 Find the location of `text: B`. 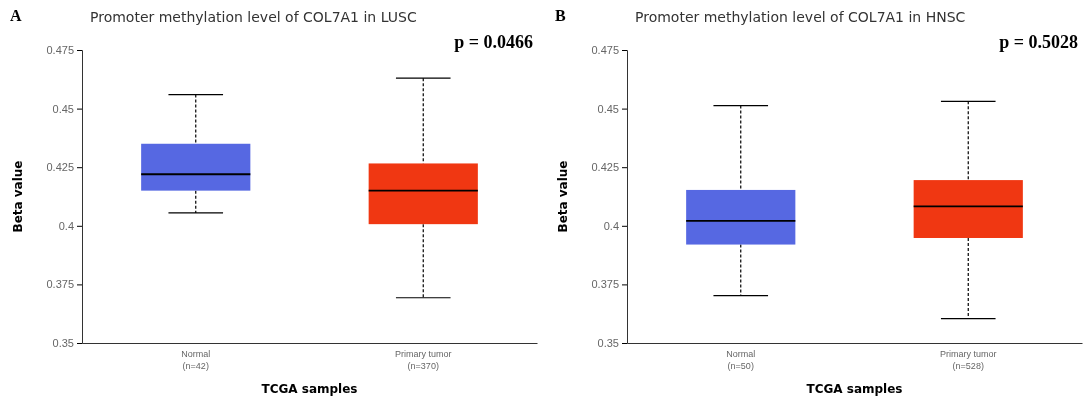

text: B is located at coordinates (560, 15).